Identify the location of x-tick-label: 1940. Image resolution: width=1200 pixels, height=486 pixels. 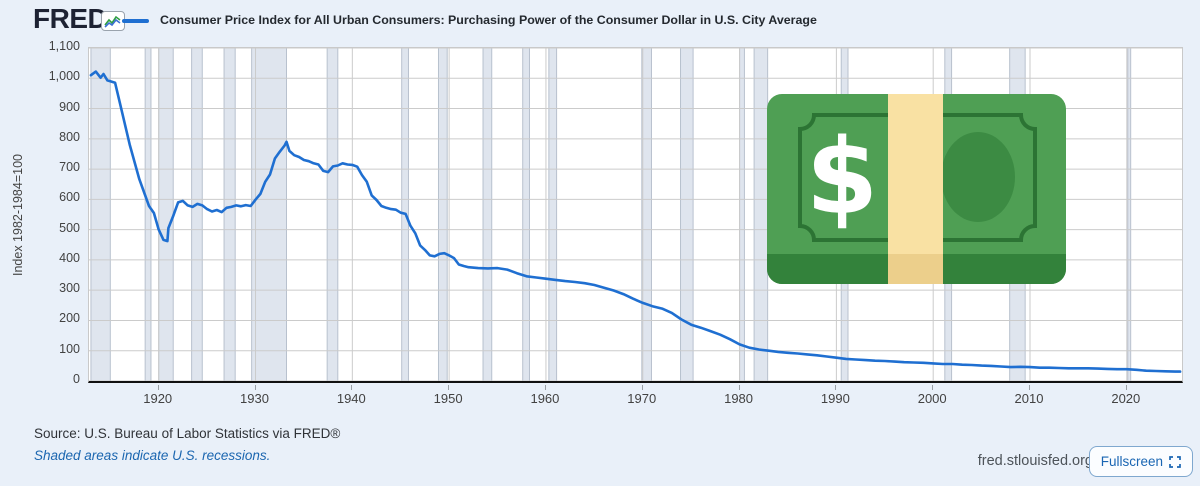
(351, 398).